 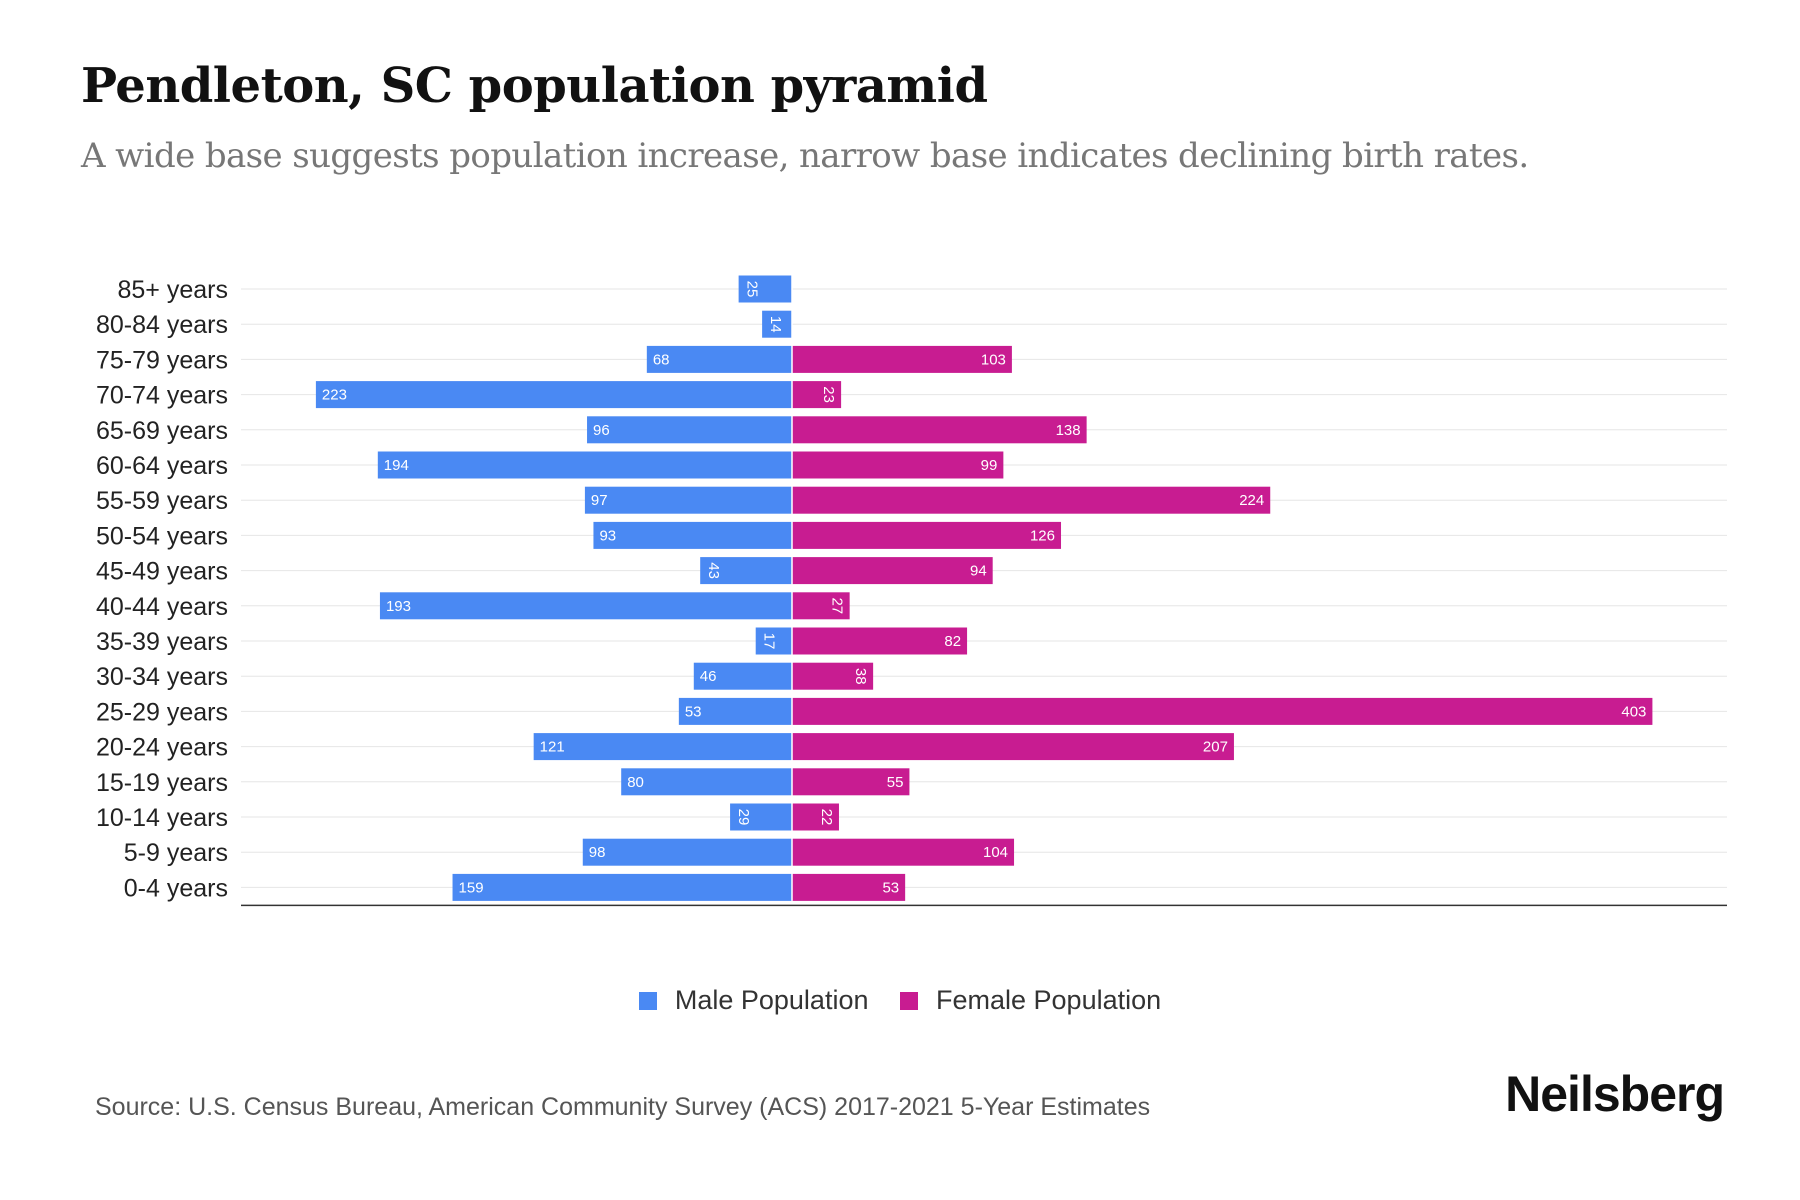 What do you see at coordinates (662, 747) in the screenshot?
I see `bar-male-20-24-years` at bounding box center [662, 747].